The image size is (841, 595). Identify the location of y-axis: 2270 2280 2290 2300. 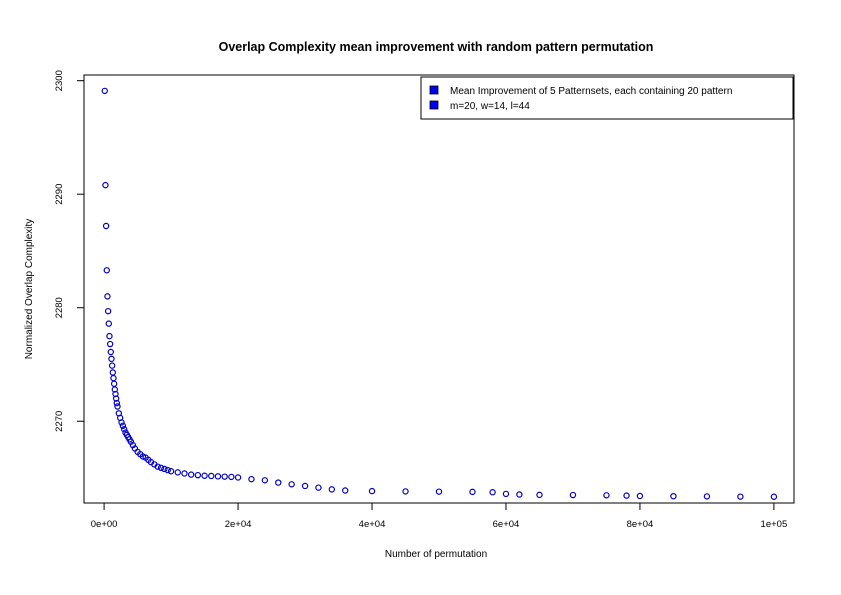
(69, 251).